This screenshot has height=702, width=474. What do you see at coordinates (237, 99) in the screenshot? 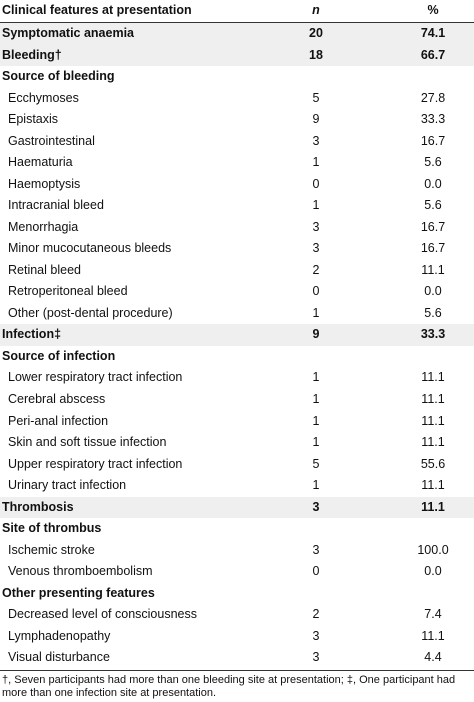
I see `item-row: Ecchymoses 5 27.8` at bounding box center [237, 99].